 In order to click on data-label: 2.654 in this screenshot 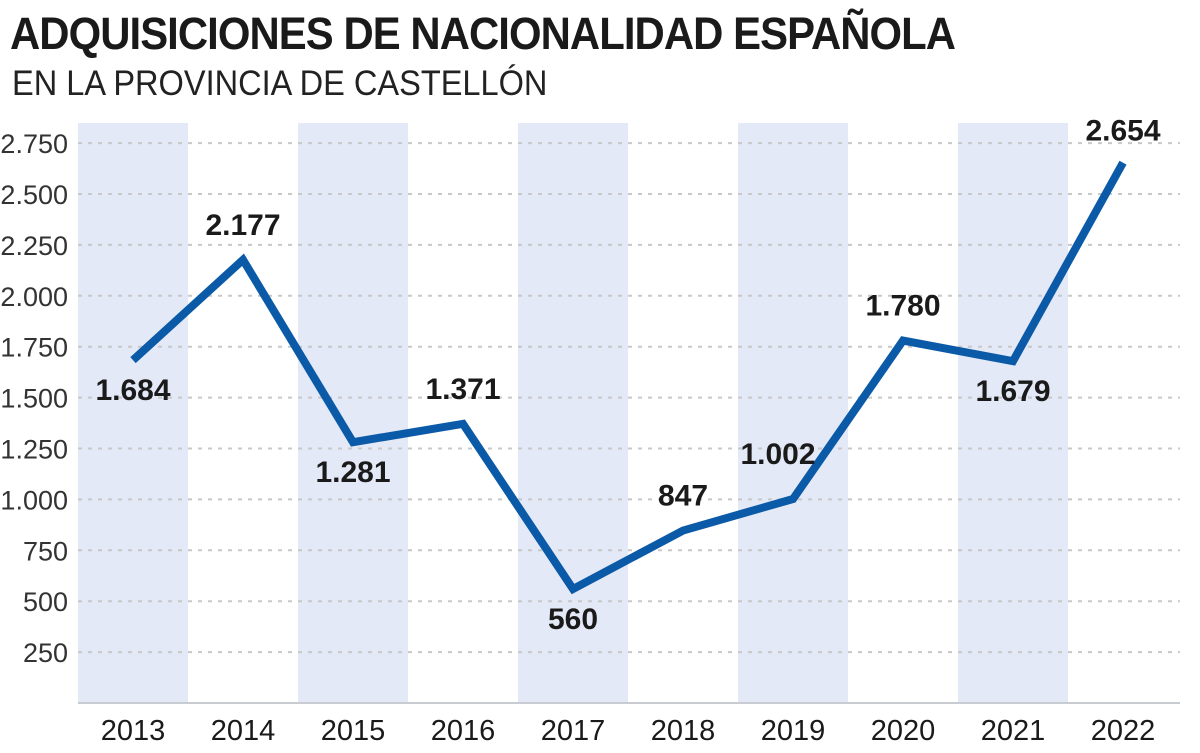, I will do `click(1122, 131)`.